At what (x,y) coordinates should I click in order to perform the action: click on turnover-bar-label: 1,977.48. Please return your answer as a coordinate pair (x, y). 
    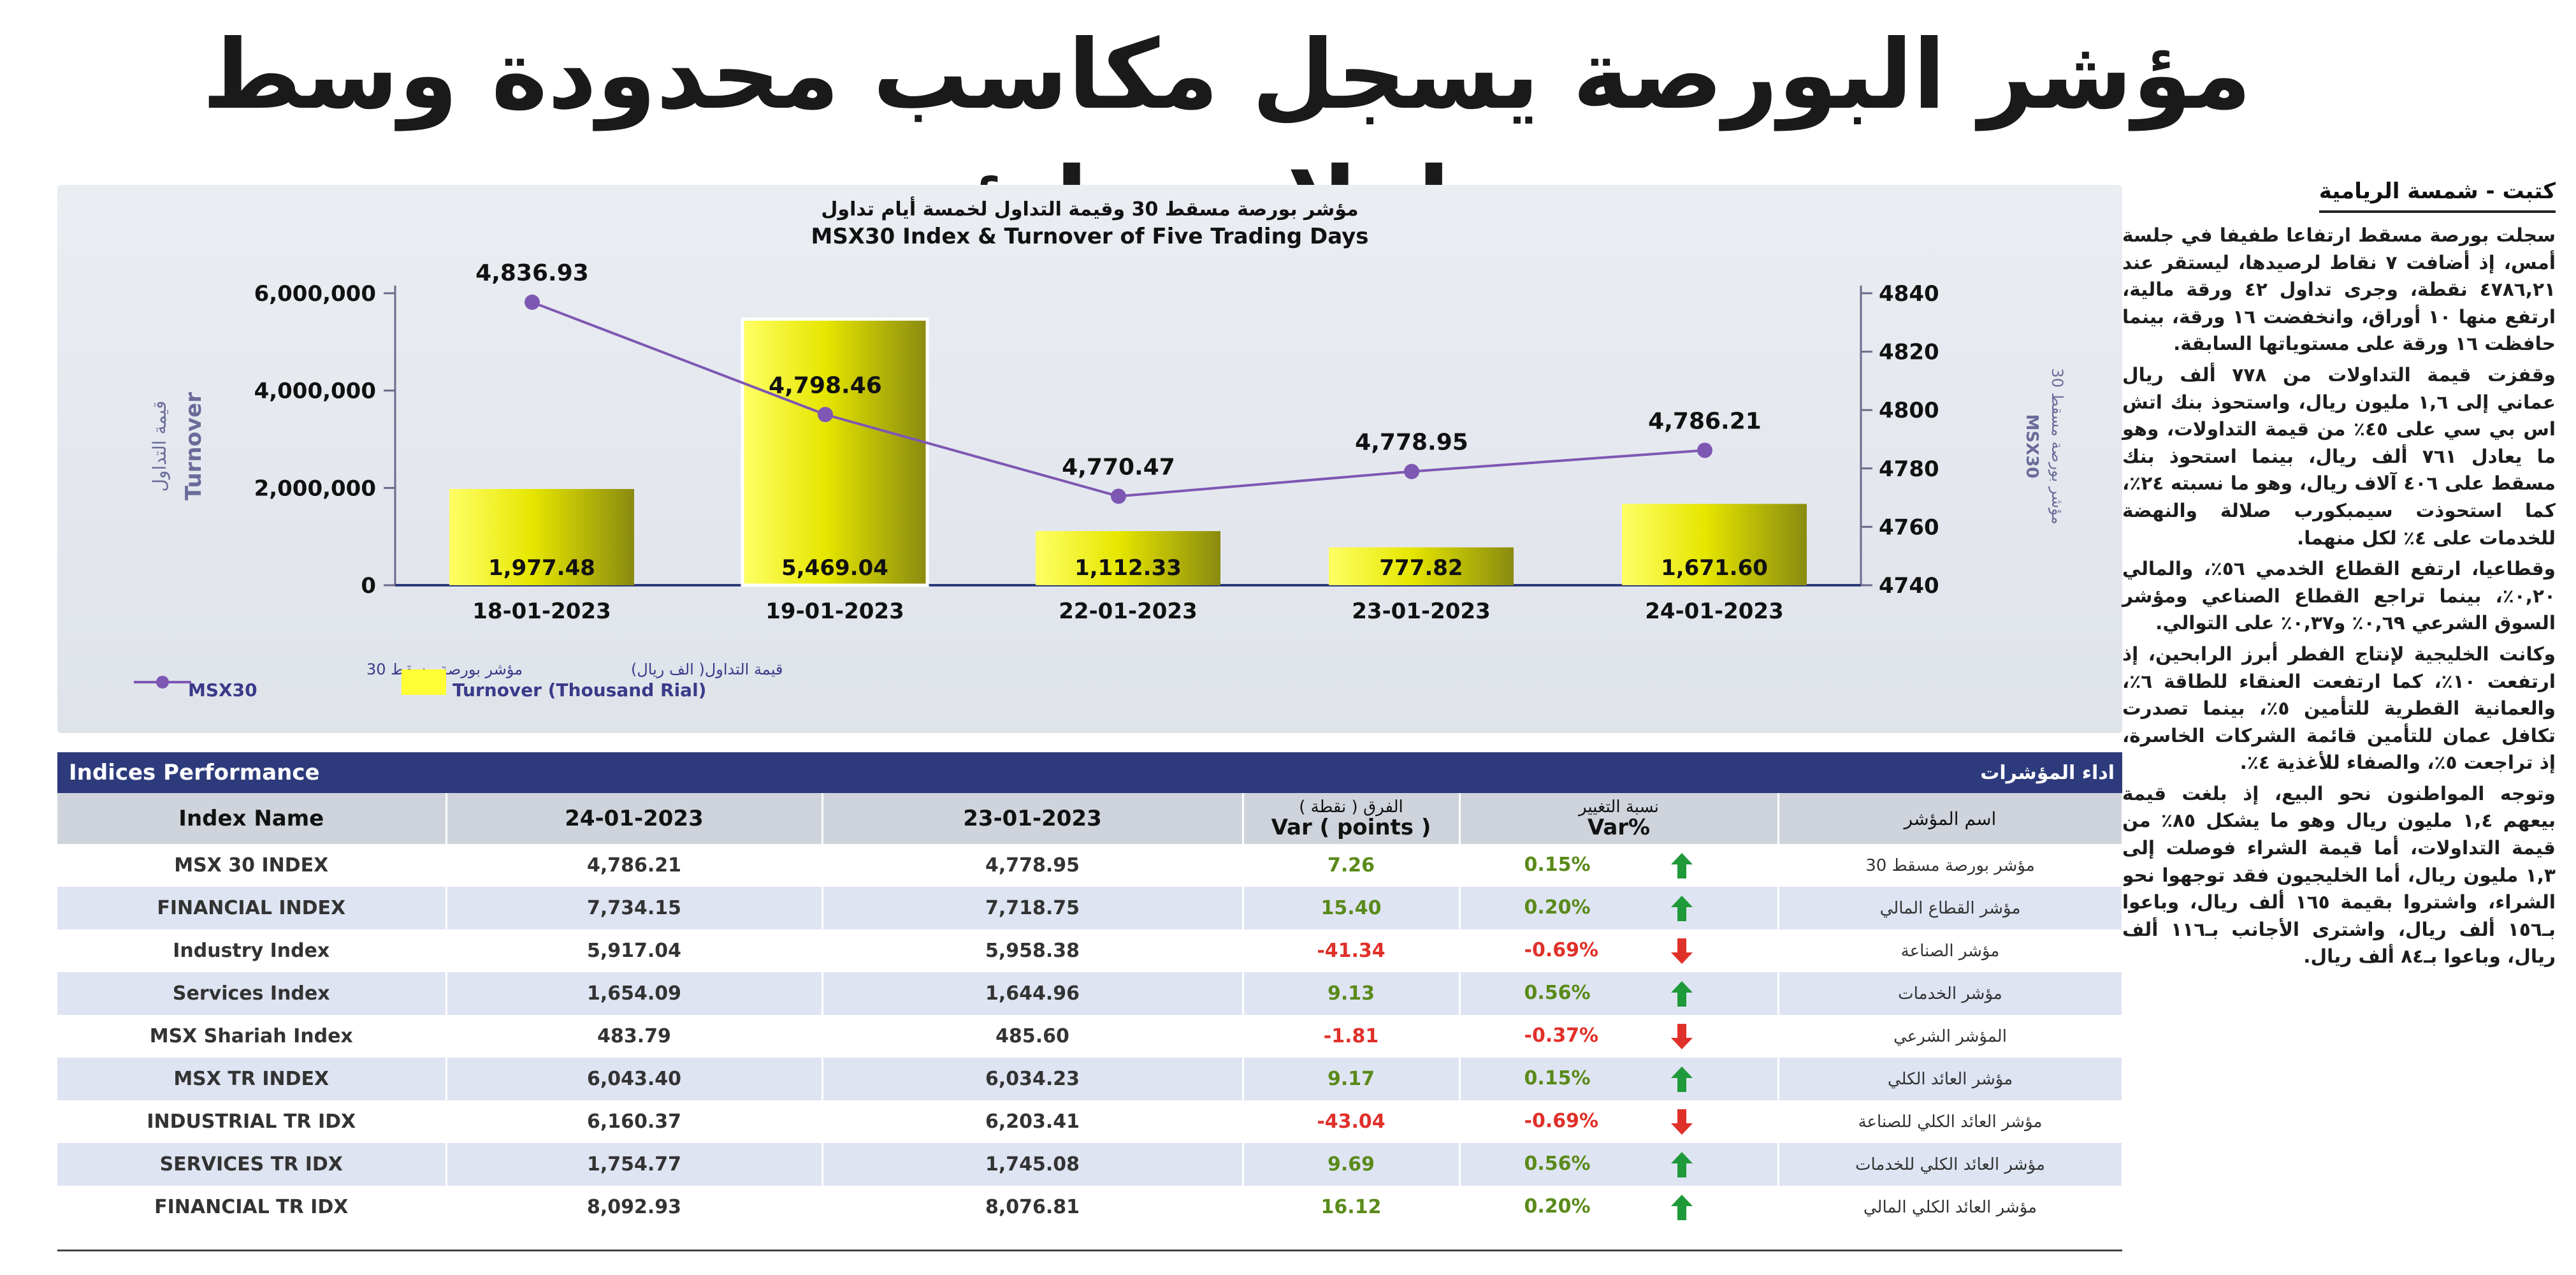
    Looking at the image, I should click on (541, 568).